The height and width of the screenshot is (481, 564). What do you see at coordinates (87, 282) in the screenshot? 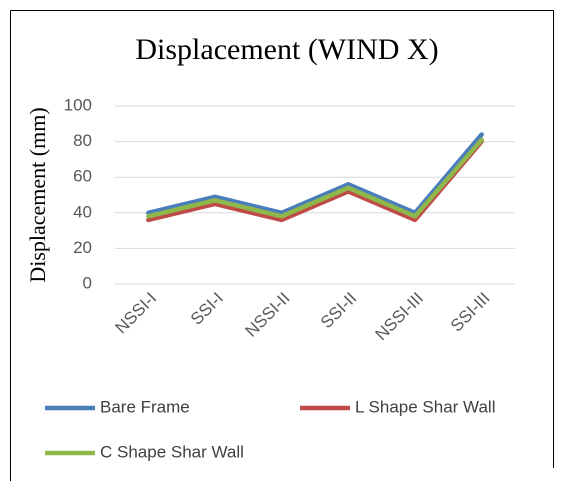
I see `y-tick-label: 0` at bounding box center [87, 282].